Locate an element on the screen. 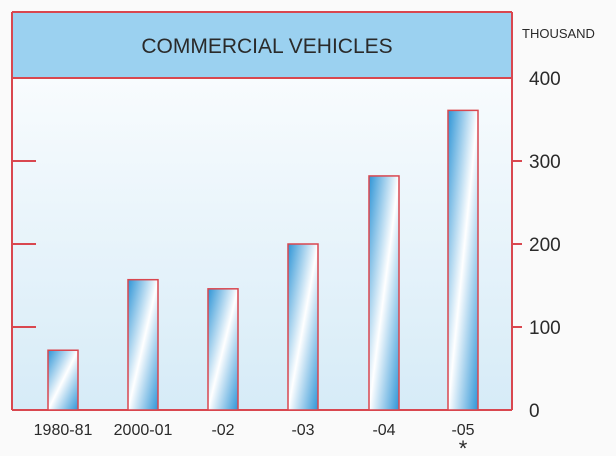 Image resolution: width=616 pixels, height=456 pixels. x-tick-label: 2000-01 is located at coordinates (143, 430).